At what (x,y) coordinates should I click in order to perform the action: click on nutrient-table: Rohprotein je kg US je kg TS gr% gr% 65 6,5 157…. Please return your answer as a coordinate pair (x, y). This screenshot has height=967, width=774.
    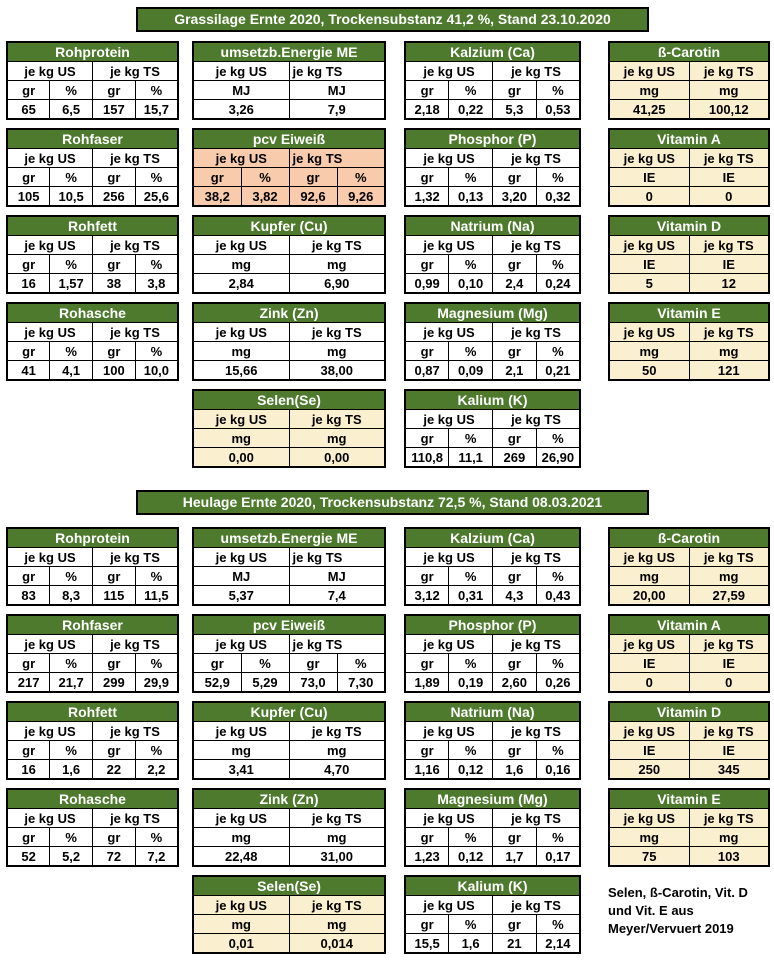
    Looking at the image, I should click on (92, 80).